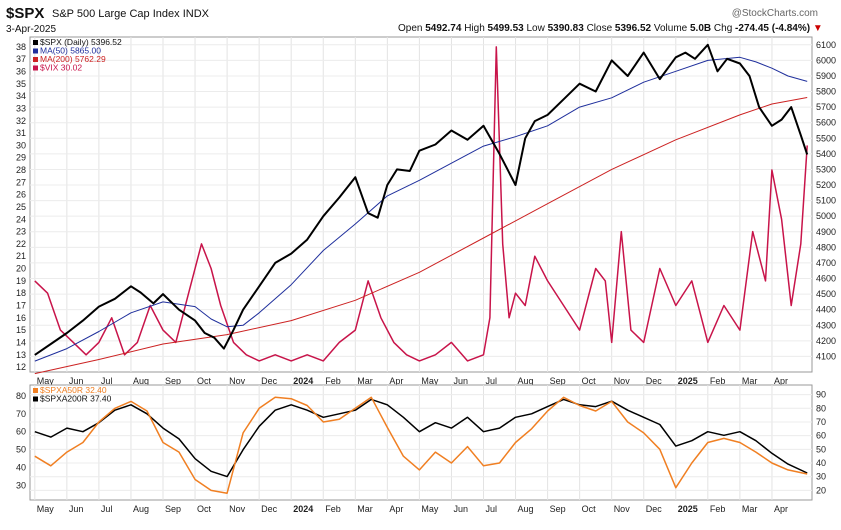  What do you see at coordinates (826, 232) in the screenshot?
I see `right-axis-tick-label: 4900` at bounding box center [826, 232].